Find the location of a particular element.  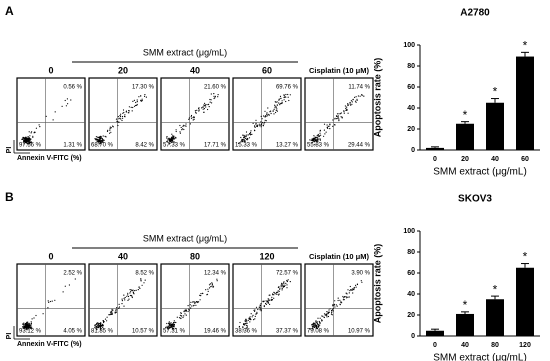

chart-title: A2780 is located at coordinates (475, 13).